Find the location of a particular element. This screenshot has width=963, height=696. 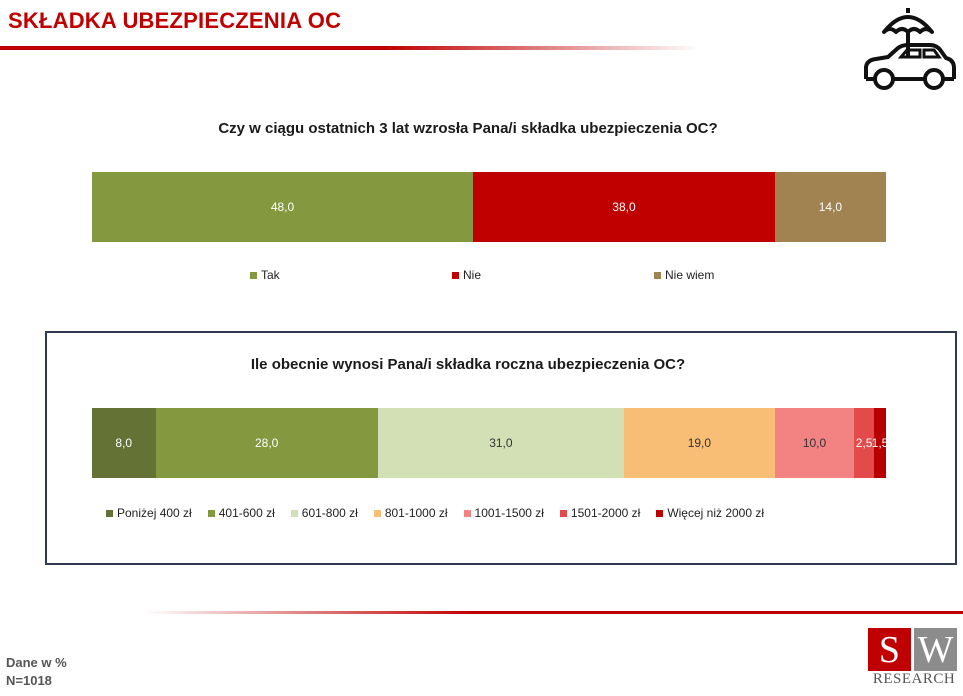

legend-item: 601-800 zł is located at coordinates (324, 513).